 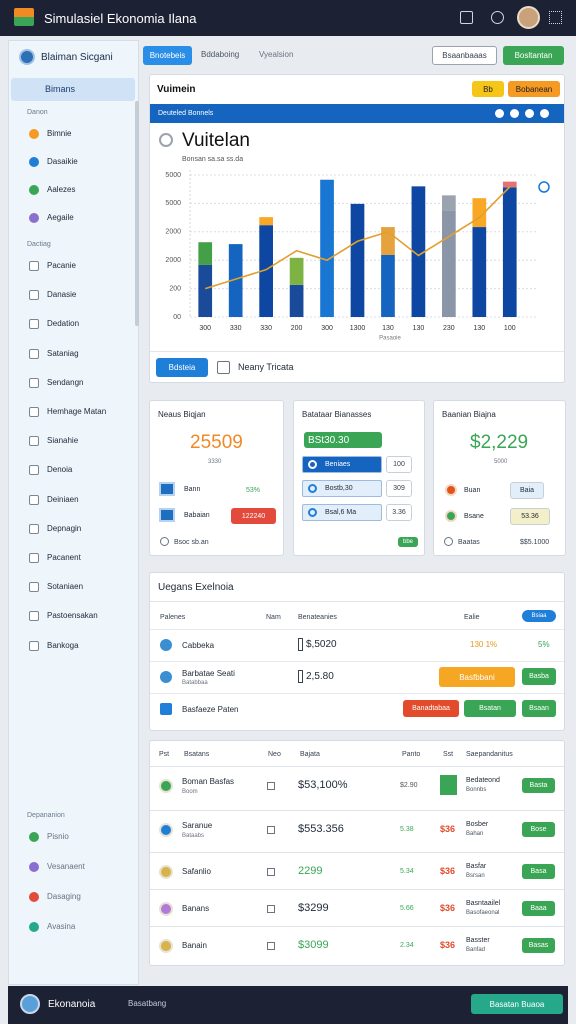 I want to click on footer-brand: Ekonanoia, so click(x=72, y=1004).